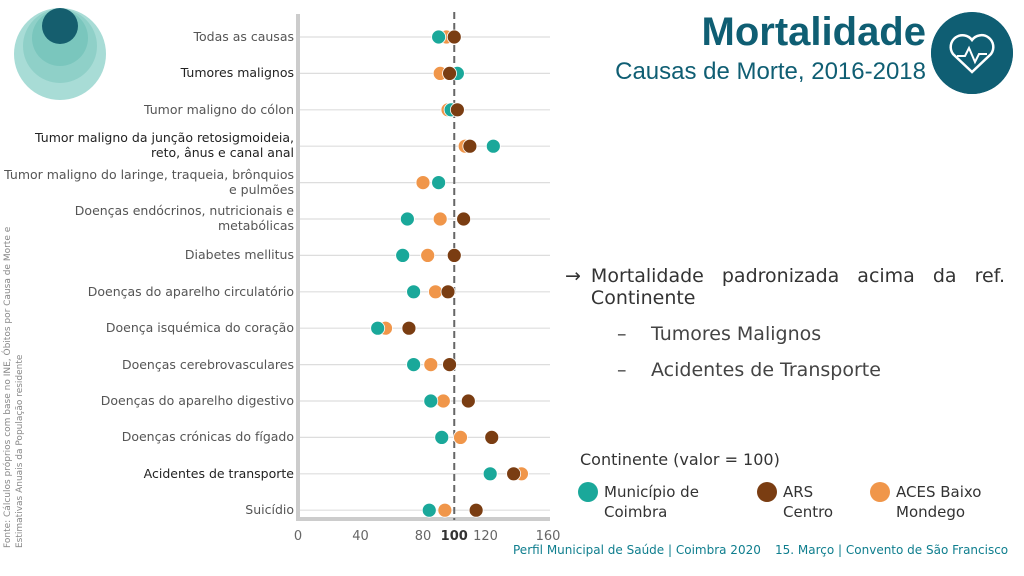 The image size is (1024, 576). What do you see at coordinates (269, 510) in the screenshot?
I see `category-label: Suicídio` at bounding box center [269, 510].